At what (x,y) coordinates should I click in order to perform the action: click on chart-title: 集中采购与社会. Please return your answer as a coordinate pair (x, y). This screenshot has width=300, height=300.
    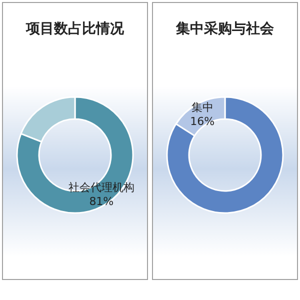
    Looking at the image, I should click on (225, 29).